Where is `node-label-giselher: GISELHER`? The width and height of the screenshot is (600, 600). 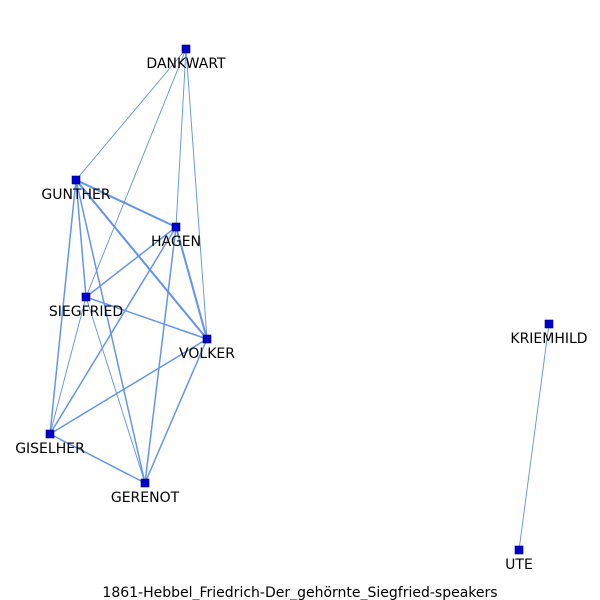
node-label-giselher: GISELHER is located at coordinates (50, 449).